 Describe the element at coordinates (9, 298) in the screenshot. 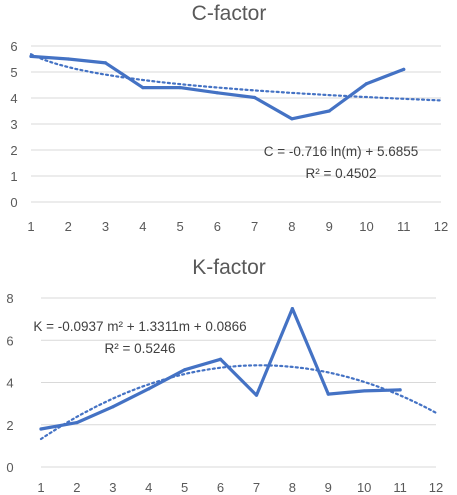

I see `y-tick-label: 8` at that location.